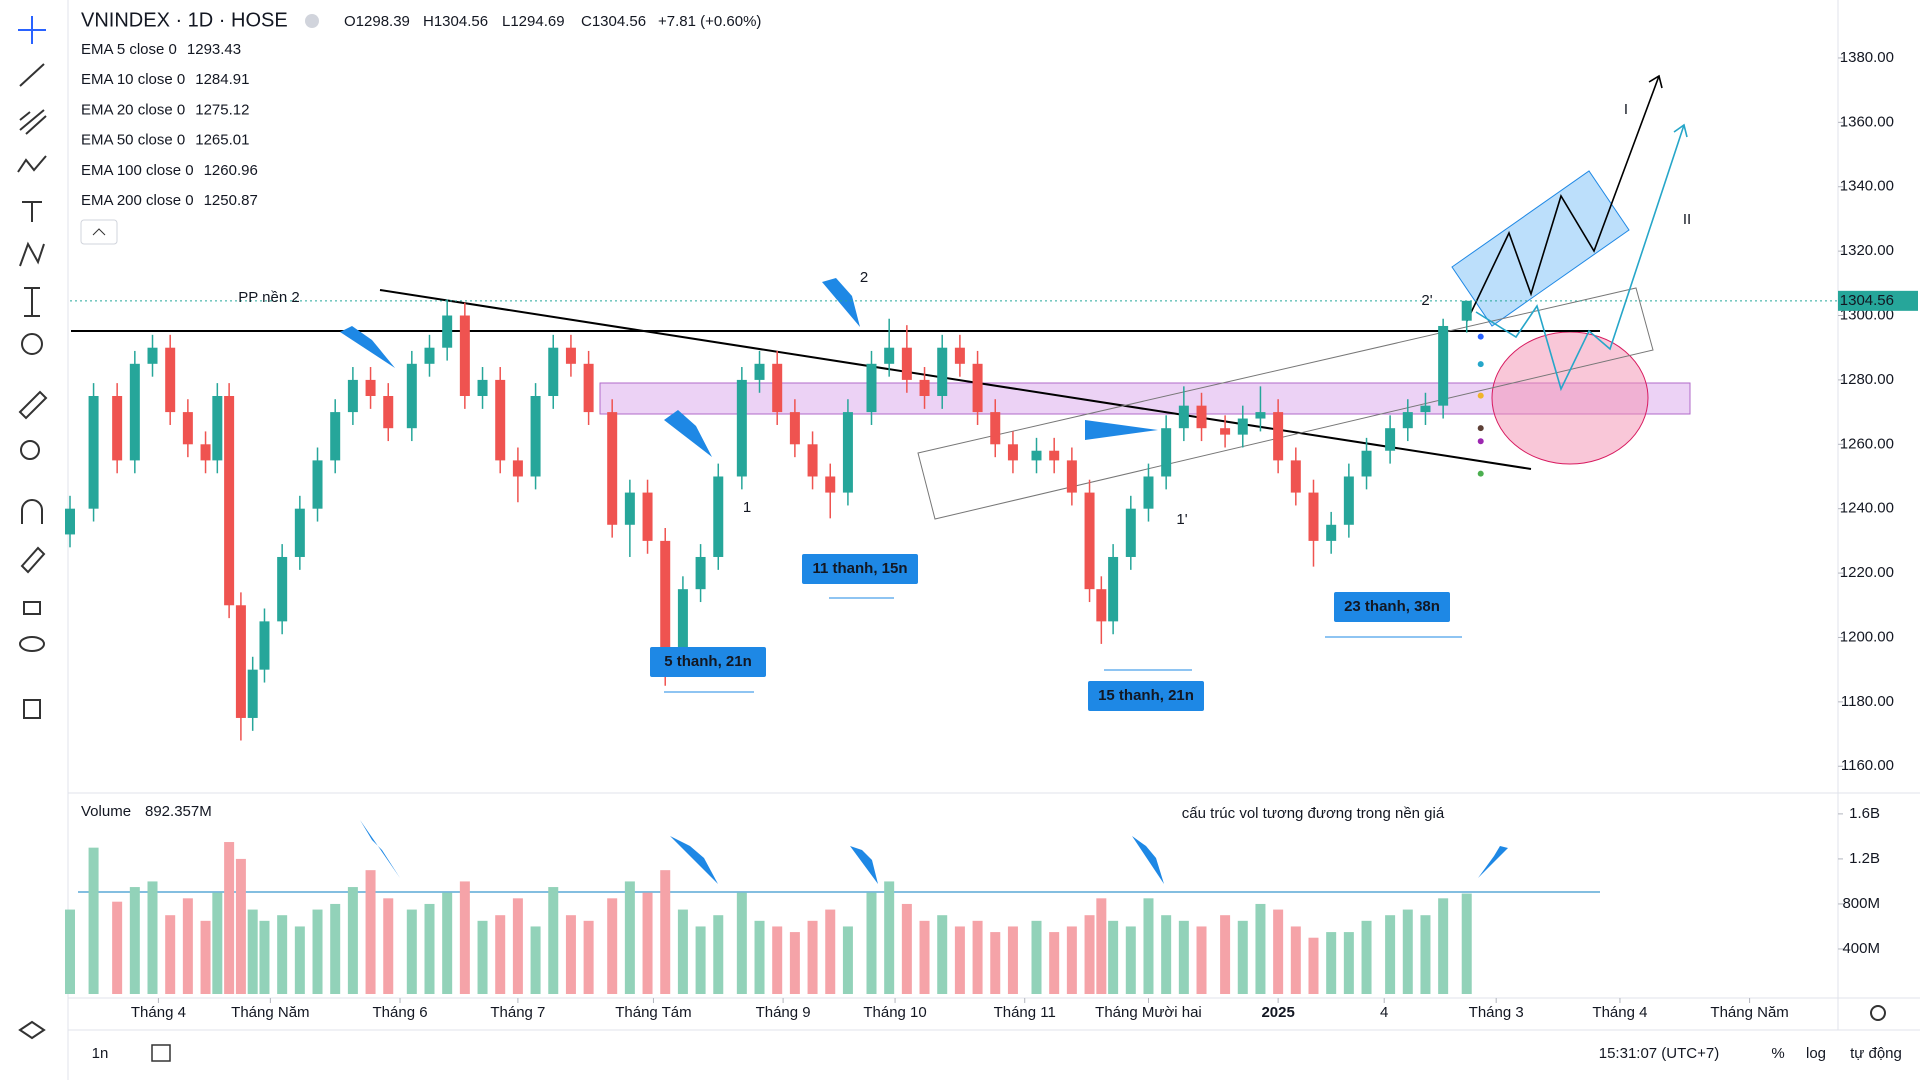  I want to click on lock-draw-tool, so click(33, 560).